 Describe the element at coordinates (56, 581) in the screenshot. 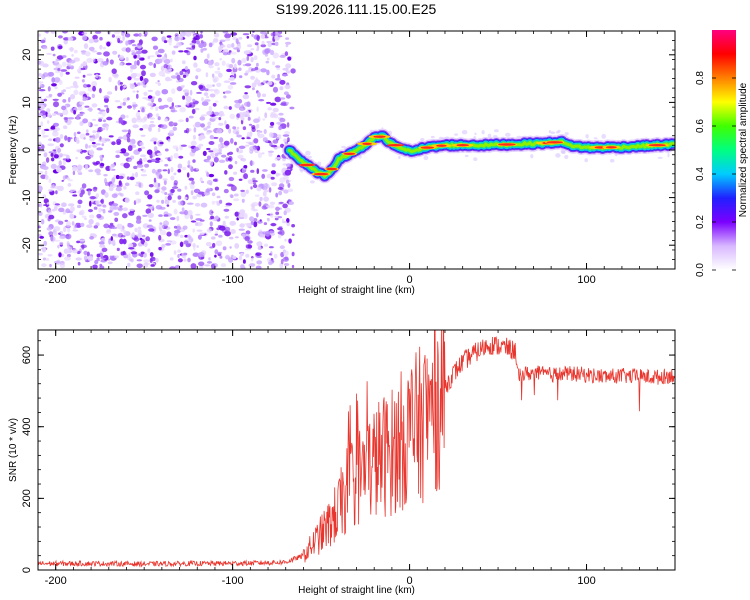

I see `snr-x-tick-label: -200` at that location.